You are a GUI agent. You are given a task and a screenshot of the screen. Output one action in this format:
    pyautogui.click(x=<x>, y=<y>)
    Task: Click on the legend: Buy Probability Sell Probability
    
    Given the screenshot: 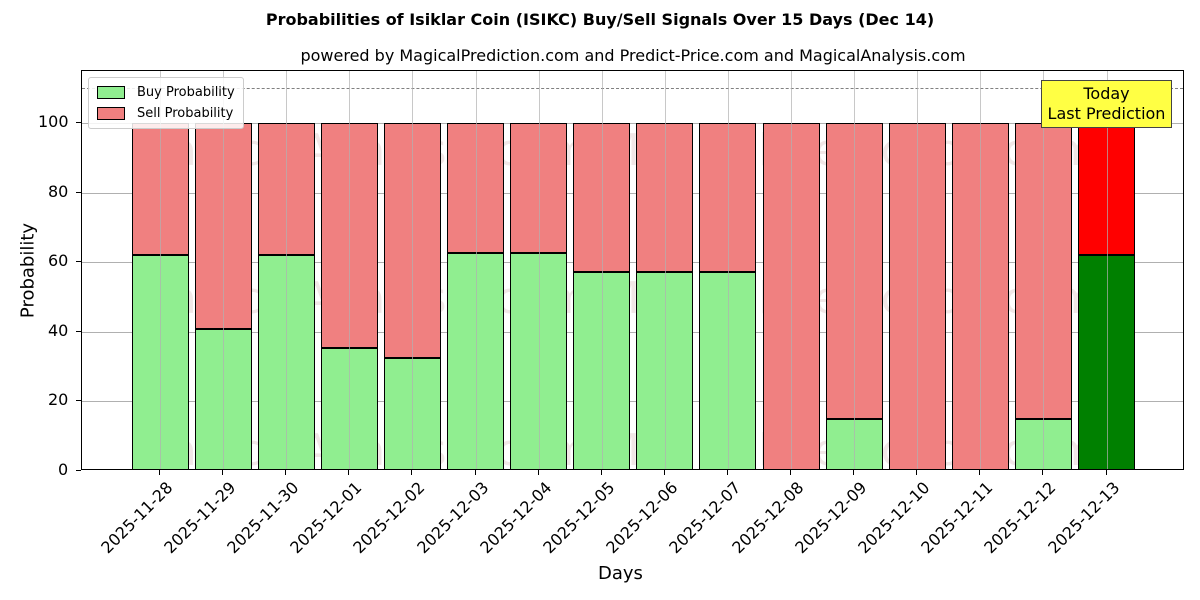 What is the action you would take?
    pyautogui.click(x=166, y=103)
    